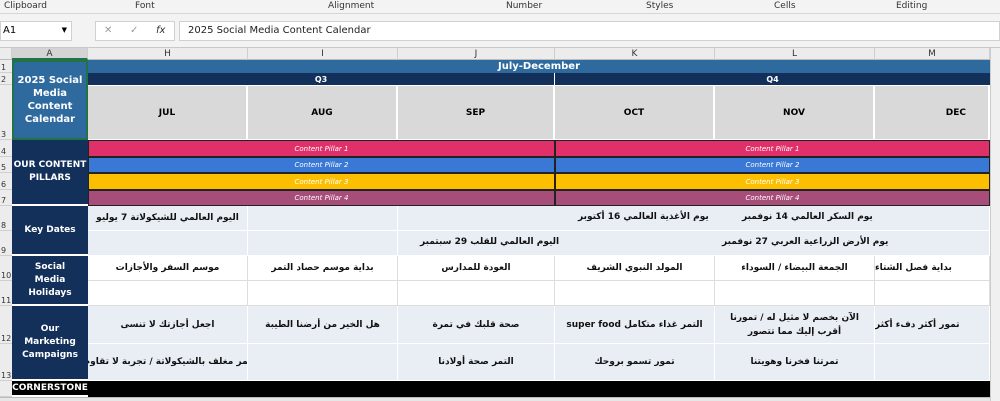 The height and width of the screenshot is (401, 1000). I want to click on label-key-dates: Key Dates, so click(50, 231).